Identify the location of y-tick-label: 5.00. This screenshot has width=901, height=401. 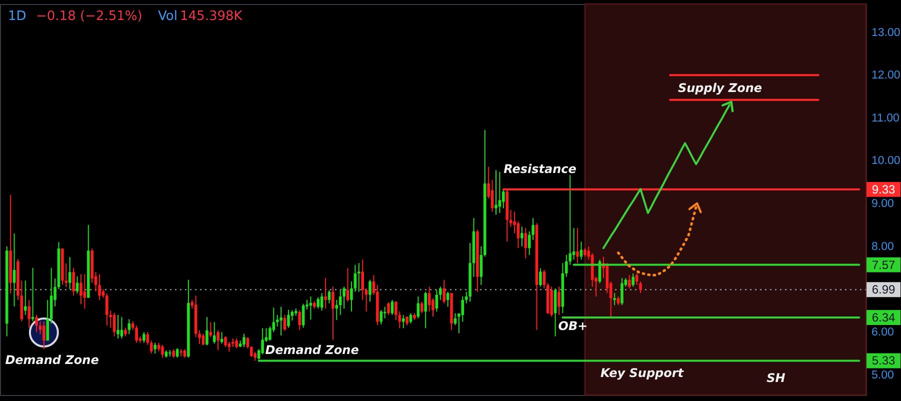
(883, 375).